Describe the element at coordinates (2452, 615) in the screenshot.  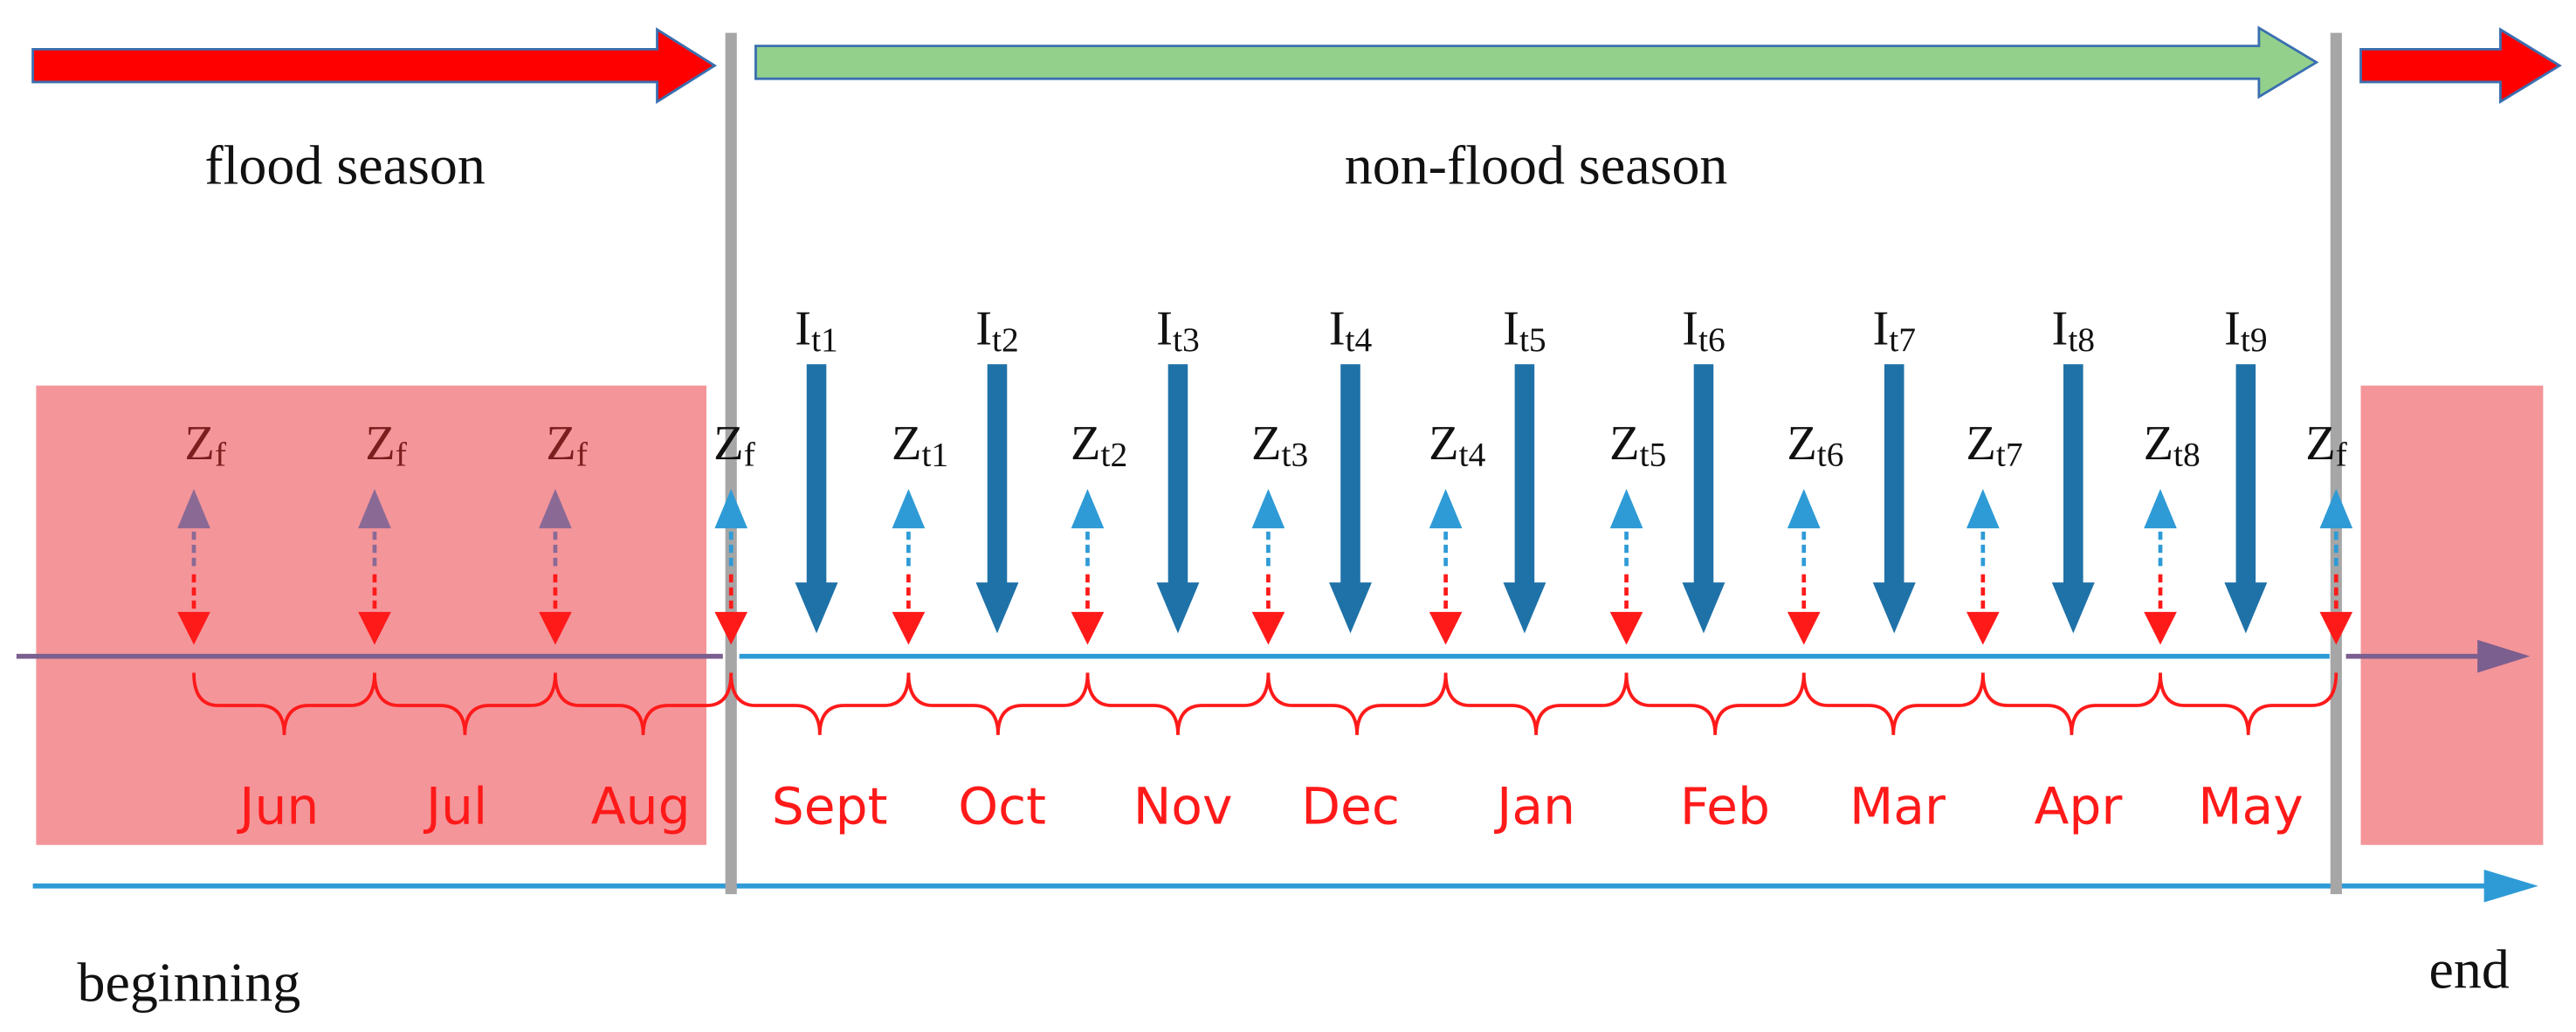
I see `flood-period-zone` at that location.